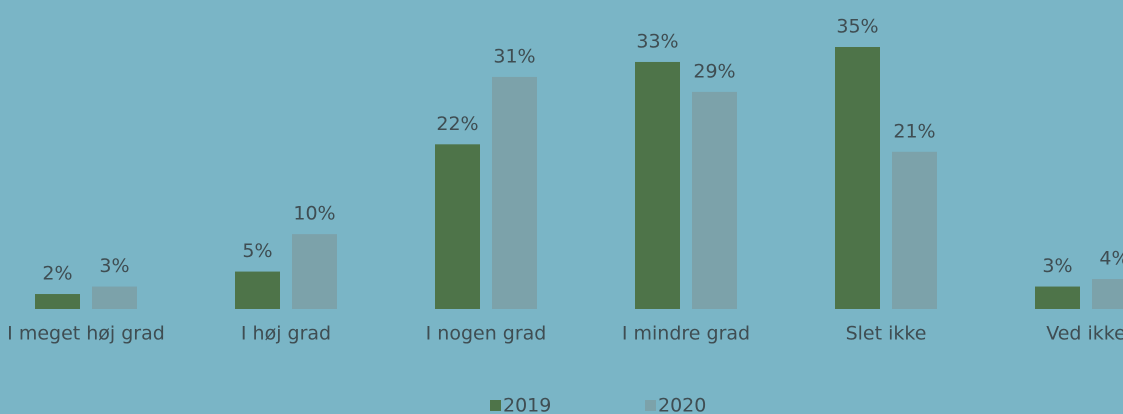 The height and width of the screenshot is (414, 1123). Describe the element at coordinates (457, 124) in the screenshot. I see `value-label: 22%` at that location.